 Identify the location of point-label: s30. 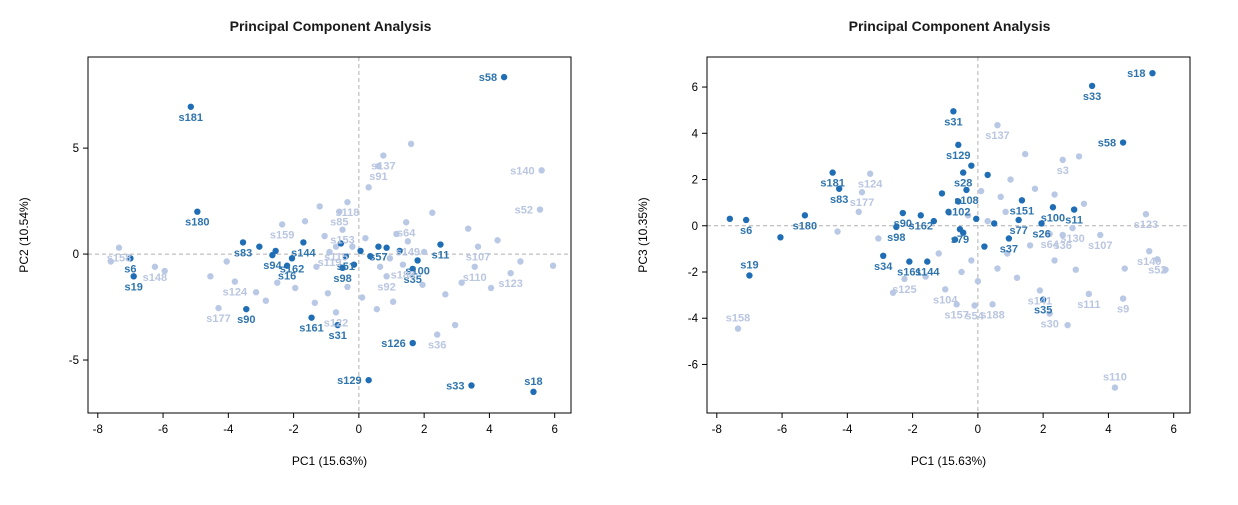
(1049, 325).